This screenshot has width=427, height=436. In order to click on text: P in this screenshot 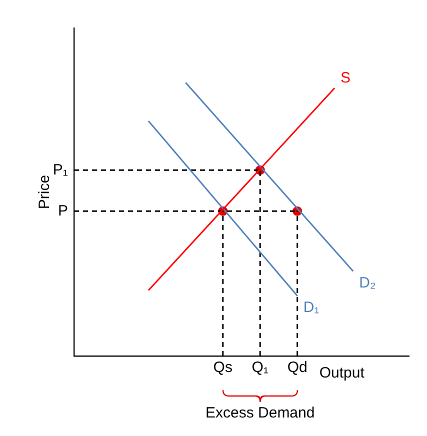, I will do `click(63, 211)`.